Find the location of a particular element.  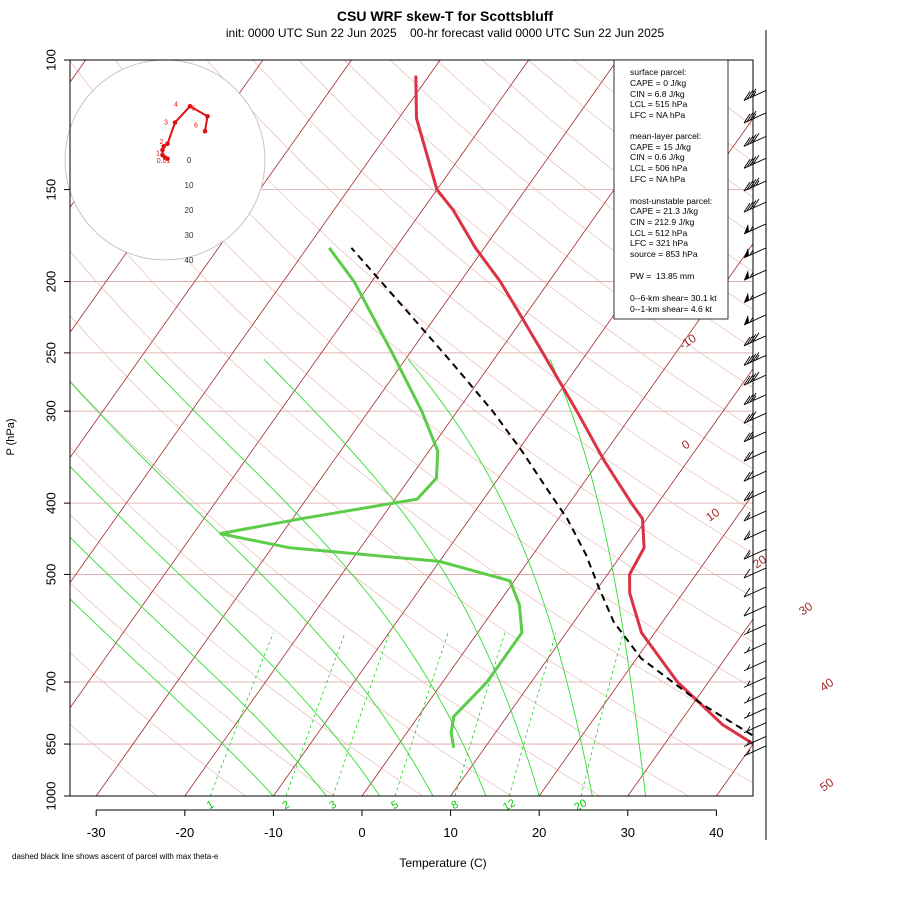

x-tick-label: -30 is located at coordinates (96, 832).